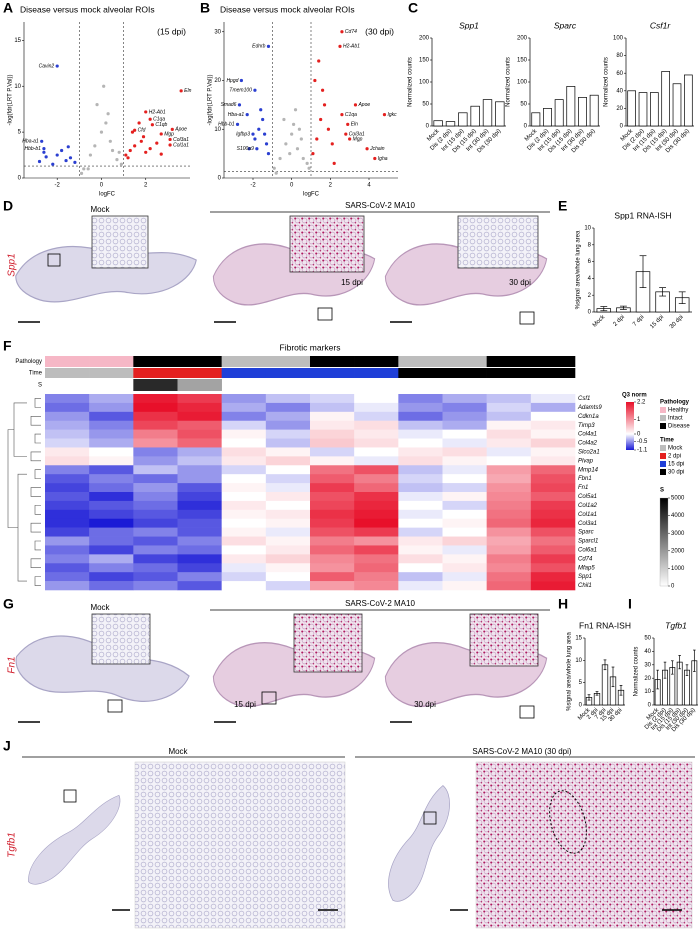 This screenshot has height=933, width=700. Describe the element at coordinates (673, 587) in the screenshot. I see `s-scale-tick-label: 0` at that location.